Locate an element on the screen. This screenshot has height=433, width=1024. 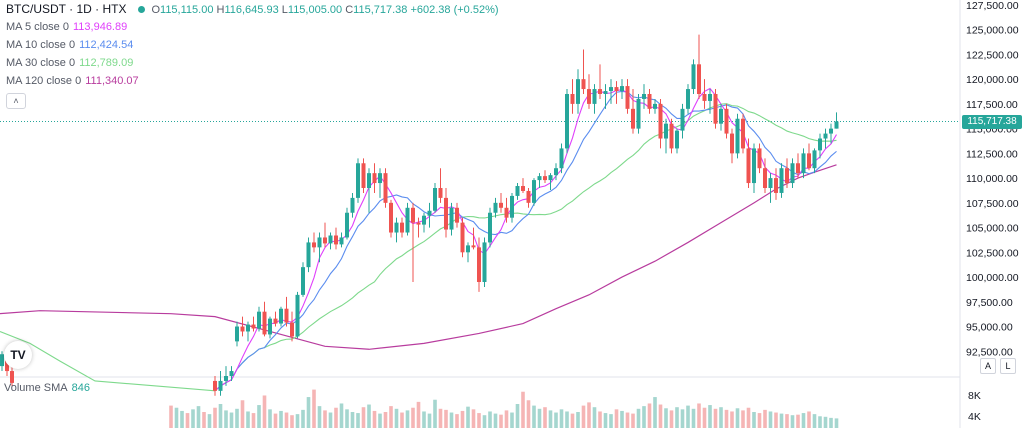
open-value: 115,115.00 is located at coordinates (187, 10).